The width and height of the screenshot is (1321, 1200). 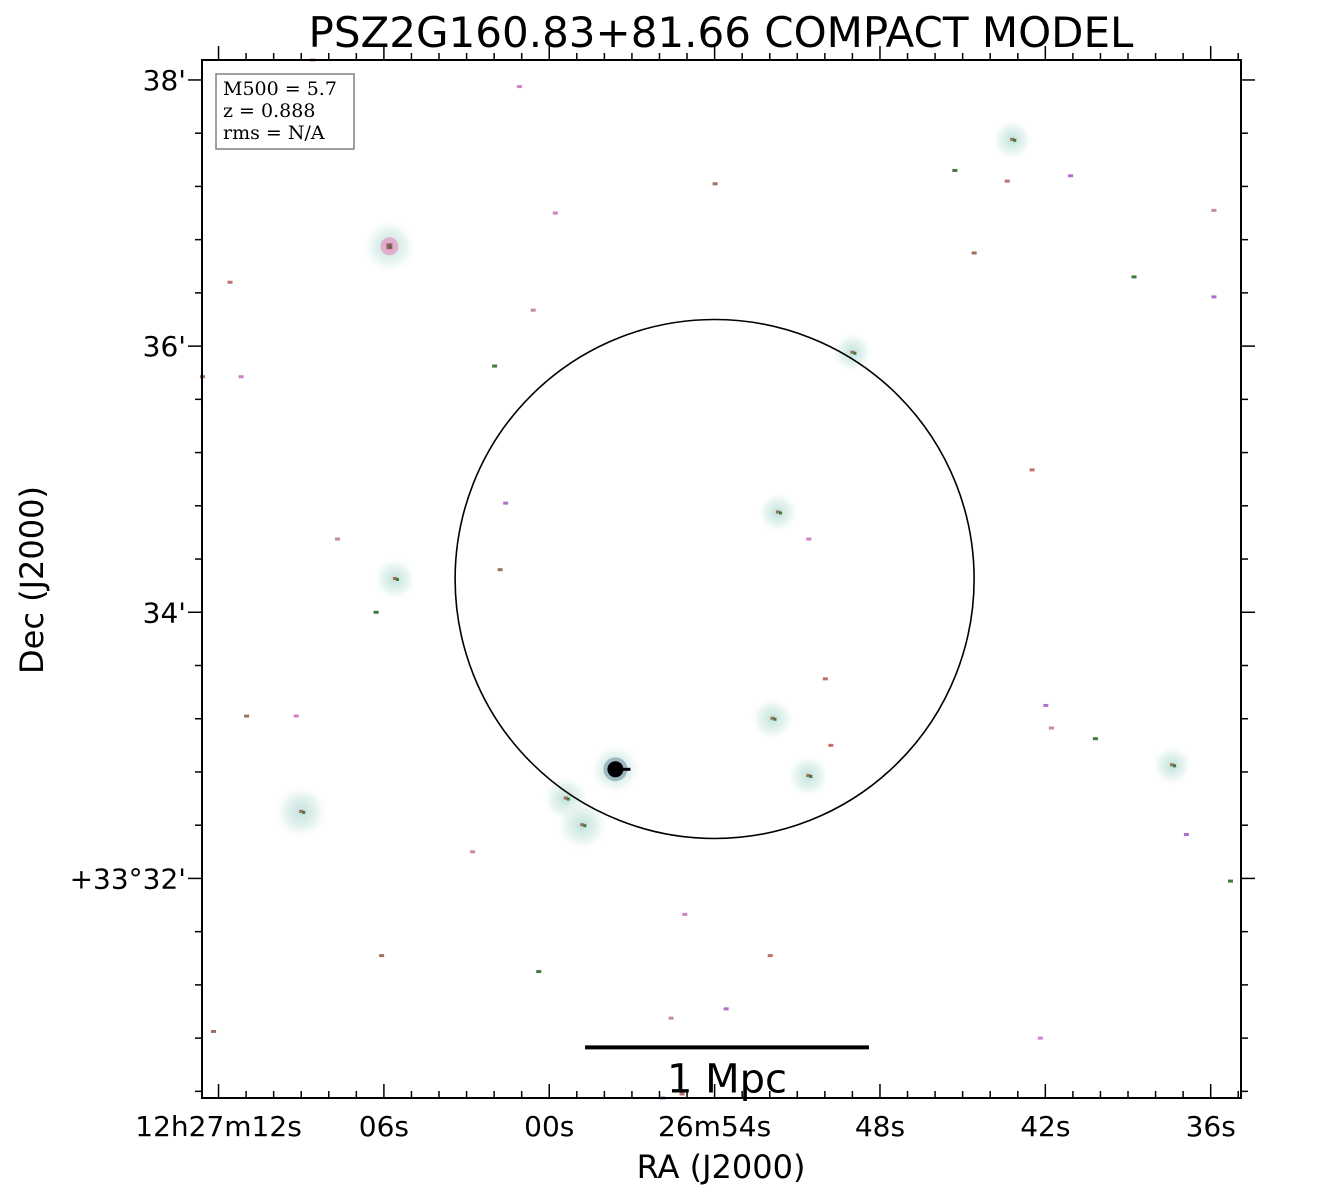 I want to click on x-tick-label: 00s, so click(x=549, y=1126).